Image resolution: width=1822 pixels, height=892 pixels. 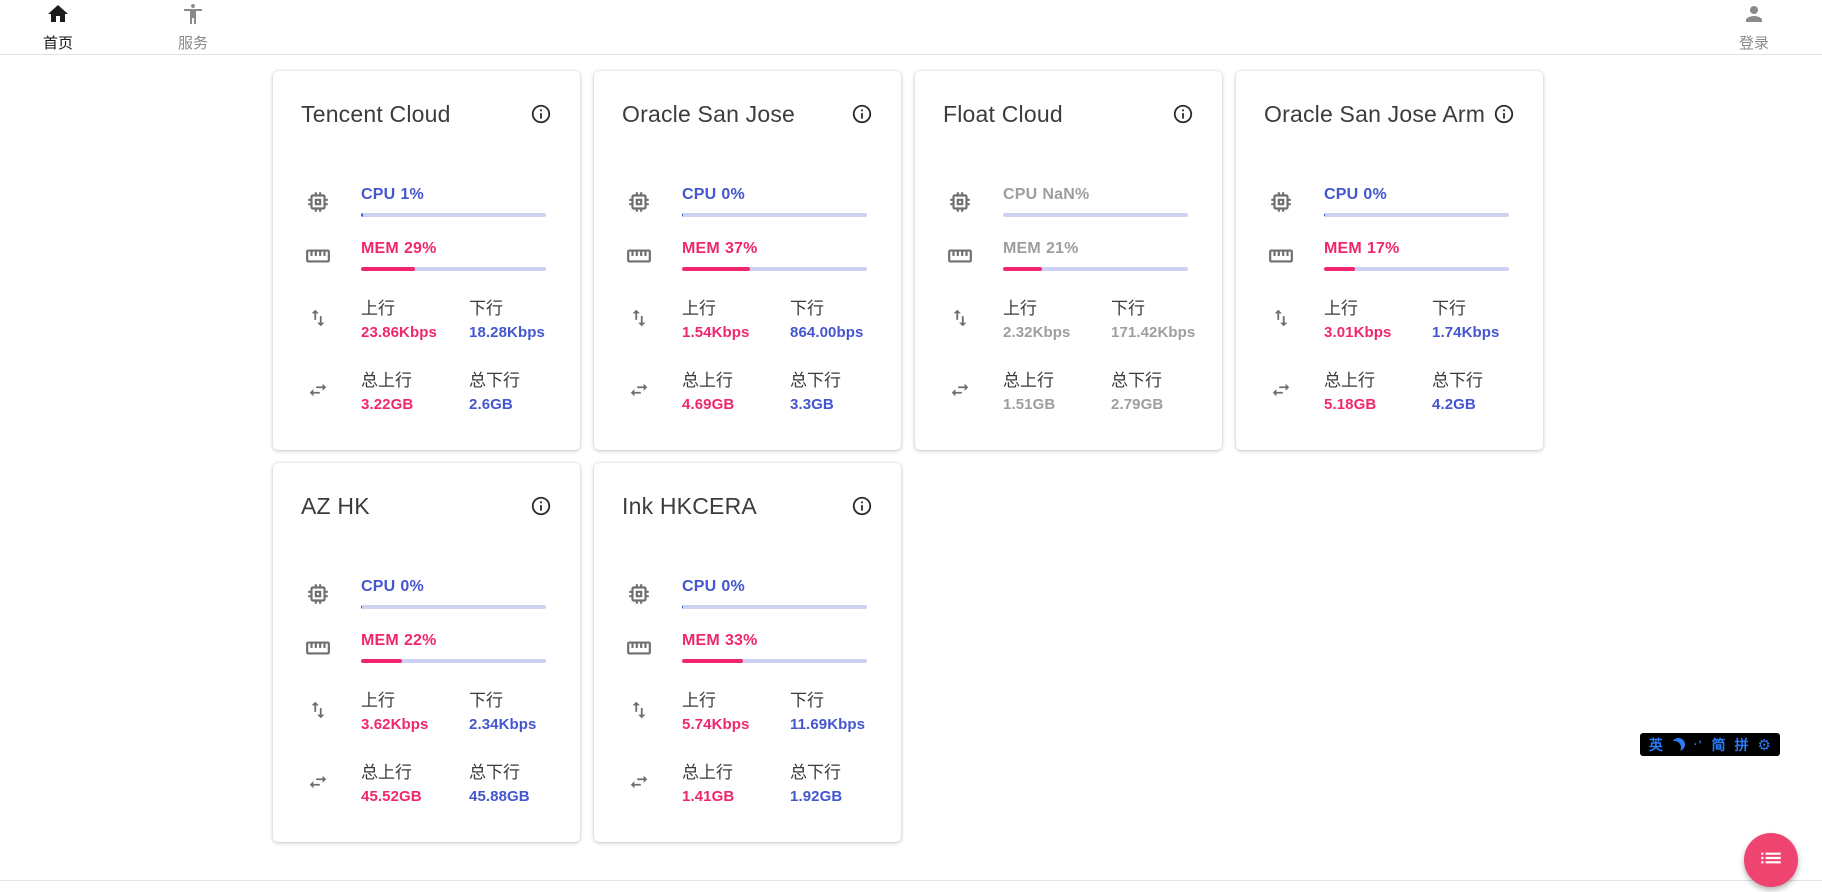 What do you see at coordinates (391, 796) in the screenshot?
I see `total-upload-value: 45.52GB` at bounding box center [391, 796].